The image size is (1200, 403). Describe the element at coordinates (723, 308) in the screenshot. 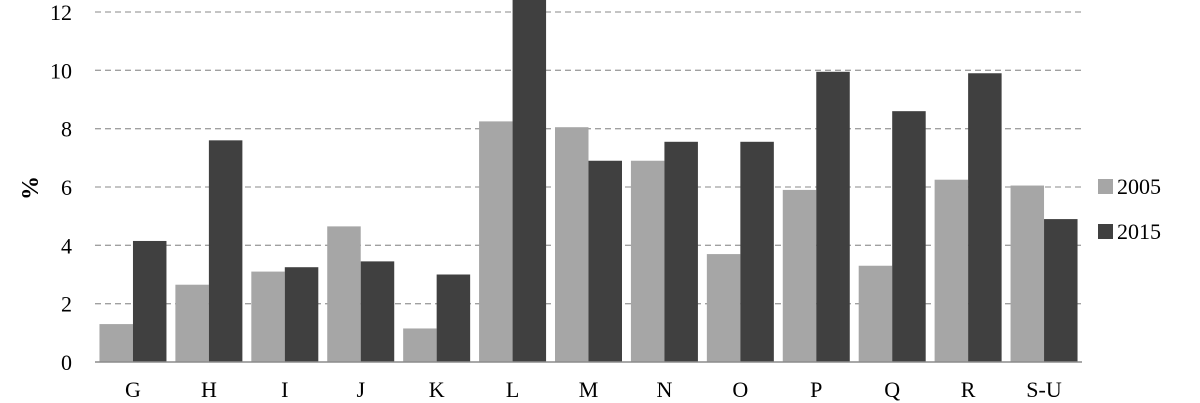

I see `bar-2005-O` at that location.